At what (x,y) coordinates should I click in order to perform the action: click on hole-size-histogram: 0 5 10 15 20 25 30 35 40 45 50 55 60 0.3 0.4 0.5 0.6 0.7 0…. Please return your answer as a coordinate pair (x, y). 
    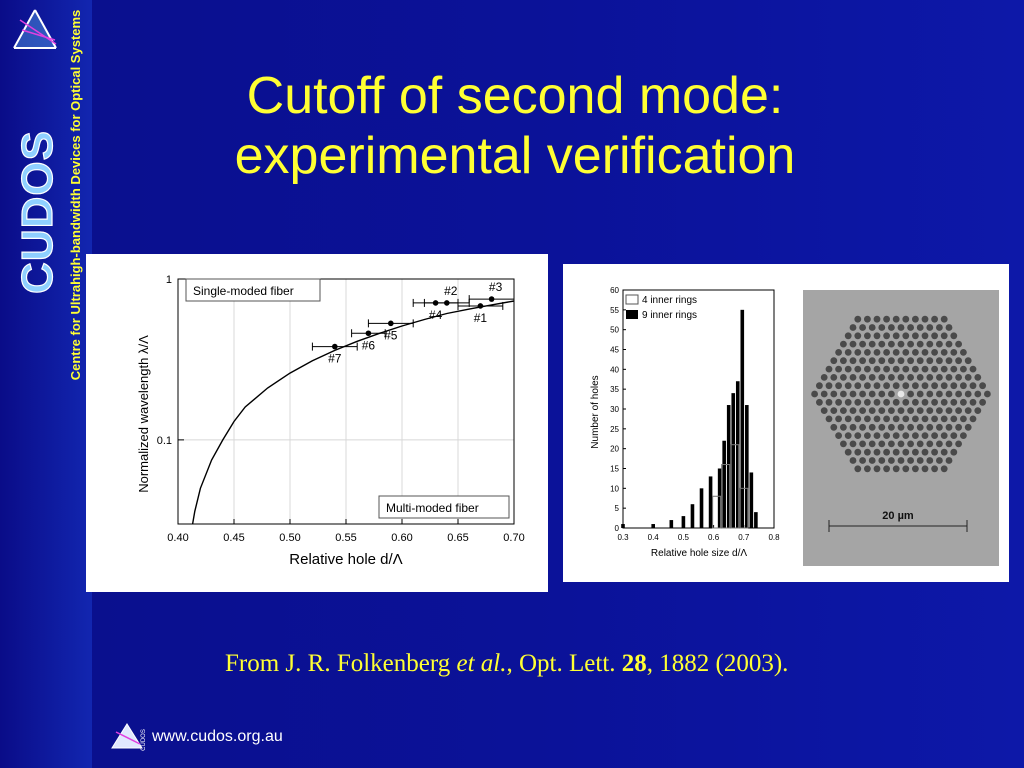
    Looking at the image, I should click on (794, 426).